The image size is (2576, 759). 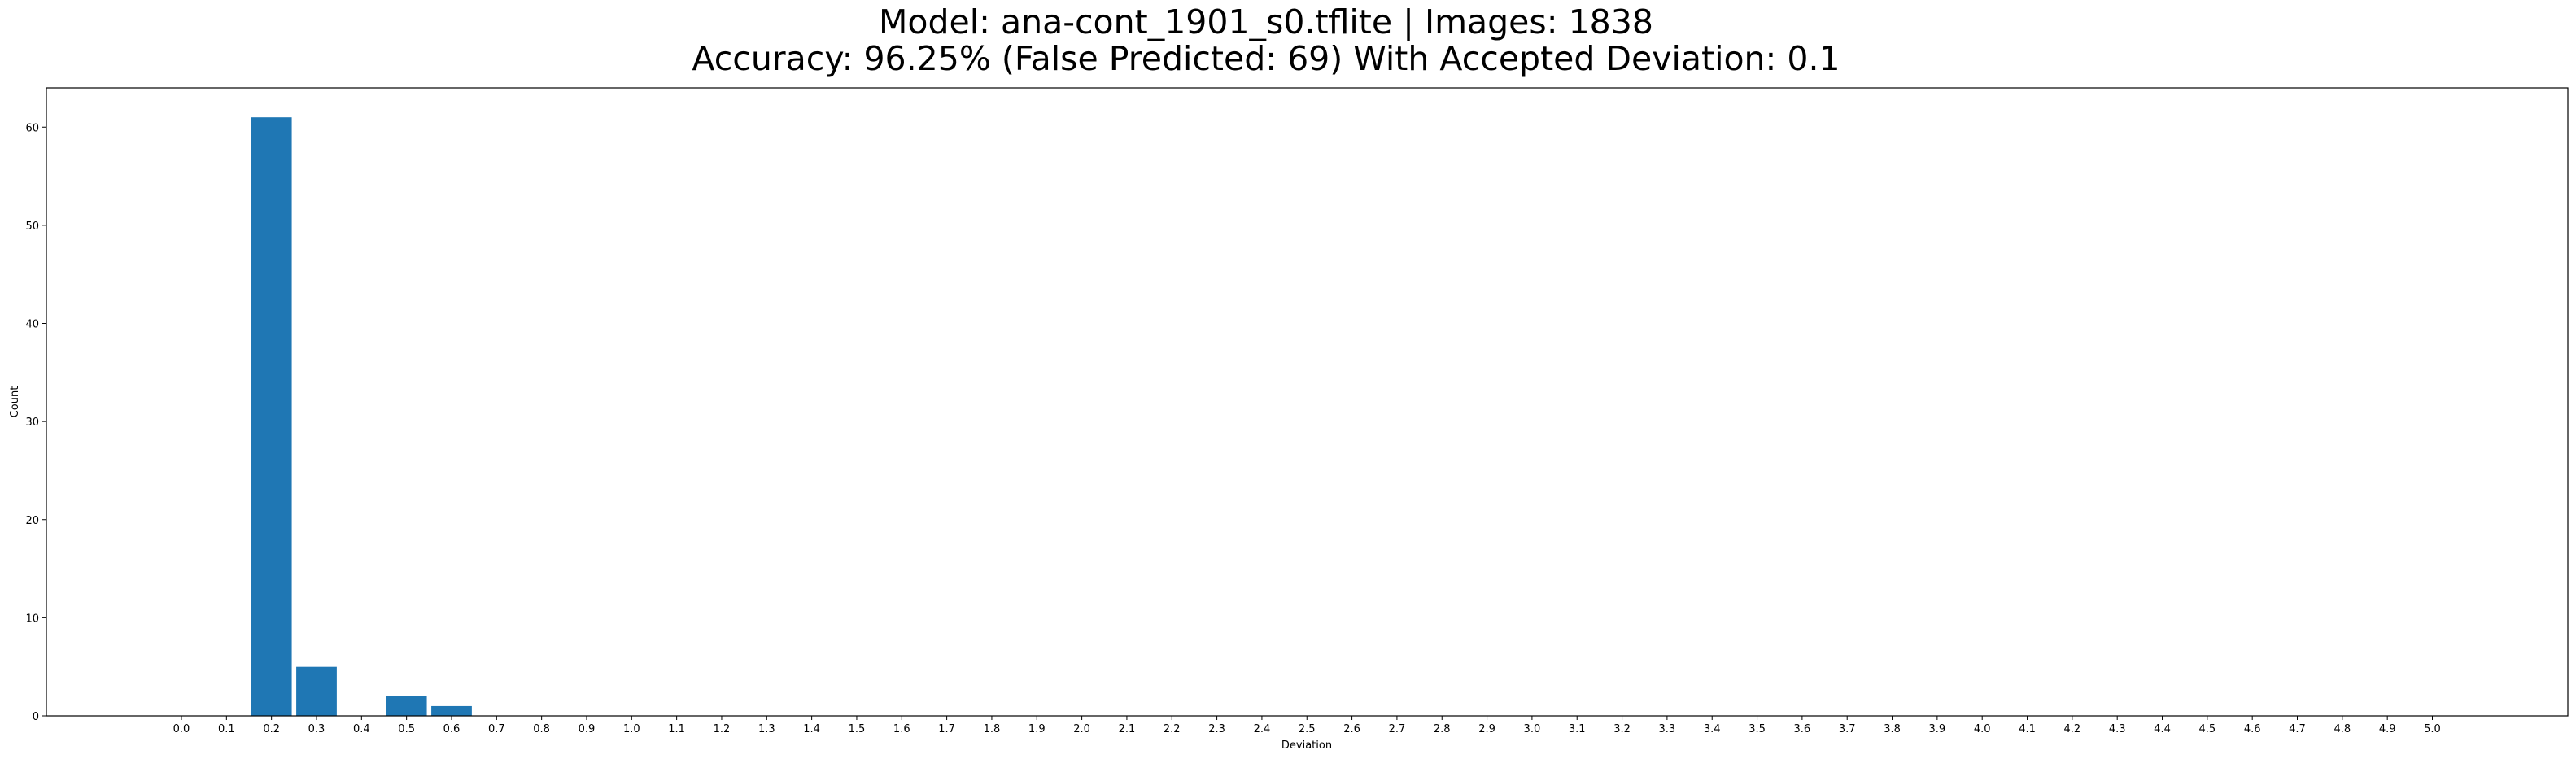 What do you see at coordinates (2162, 729) in the screenshot?
I see `x-tick-label-4.4: 4.4` at bounding box center [2162, 729].